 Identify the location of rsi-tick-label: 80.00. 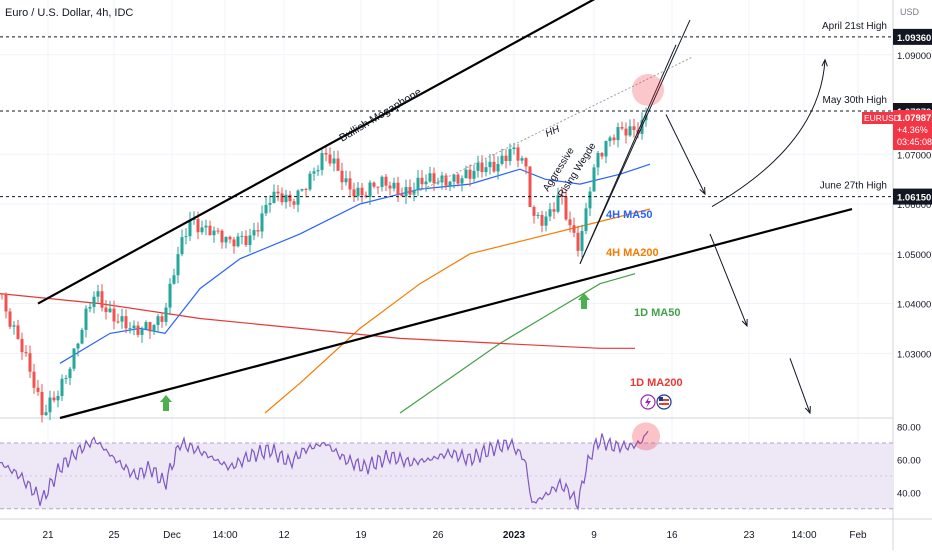
(909, 428).